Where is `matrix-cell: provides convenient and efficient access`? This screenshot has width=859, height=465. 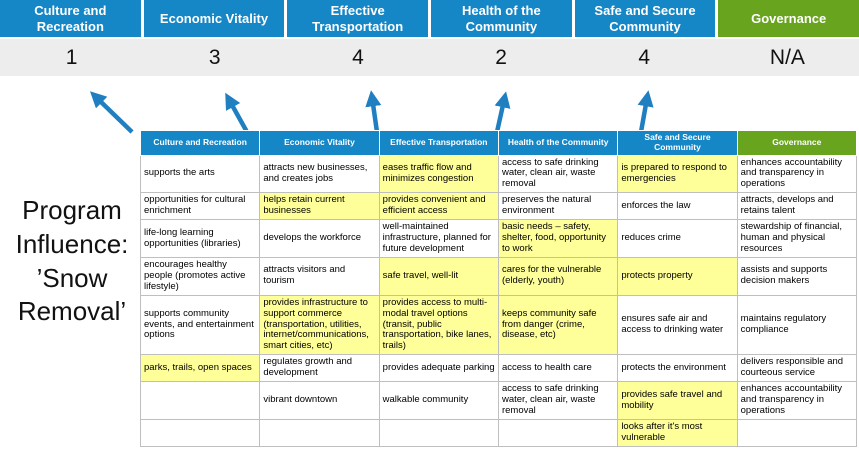 matrix-cell: provides convenient and efficient access is located at coordinates (438, 206).